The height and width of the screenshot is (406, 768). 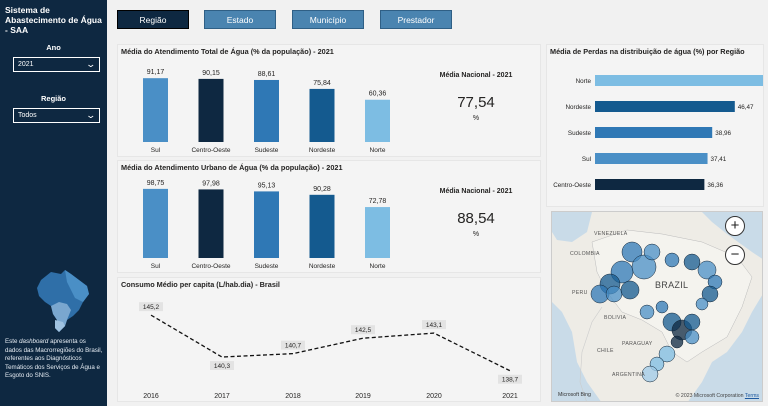 What do you see at coordinates (63, 301) in the screenshot?
I see `brazil-regions-map-icon` at bounding box center [63, 301].